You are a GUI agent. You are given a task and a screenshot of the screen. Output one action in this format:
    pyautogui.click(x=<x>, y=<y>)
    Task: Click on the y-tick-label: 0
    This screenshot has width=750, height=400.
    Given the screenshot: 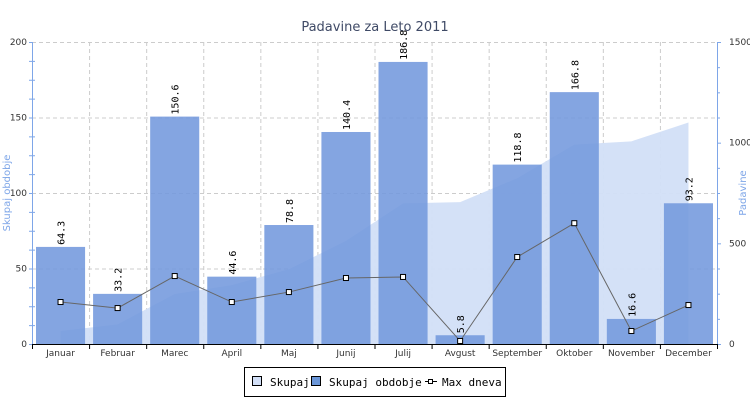 What is the action you would take?
    pyautogui.click(x=24, y=345)
    